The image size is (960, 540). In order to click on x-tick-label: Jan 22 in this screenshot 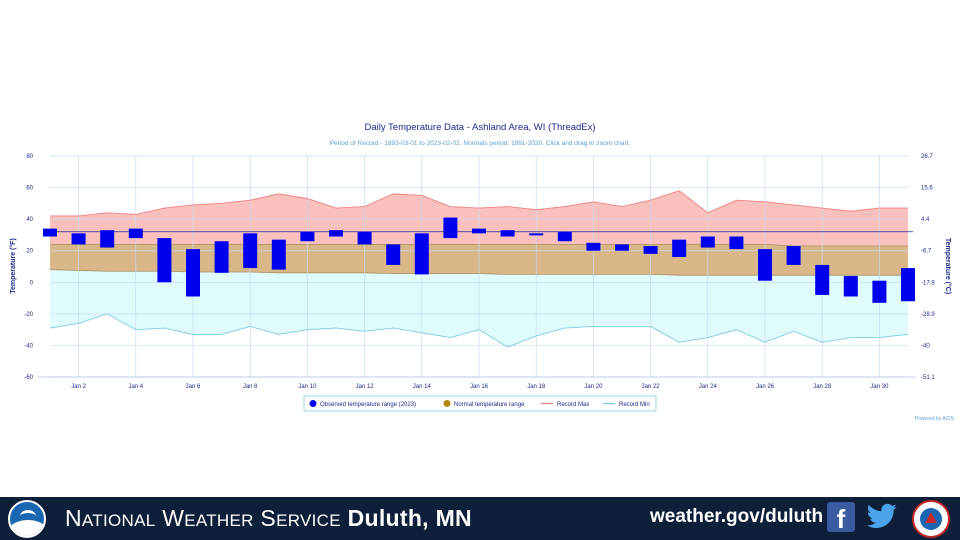, I will do `click(651, 387)`.